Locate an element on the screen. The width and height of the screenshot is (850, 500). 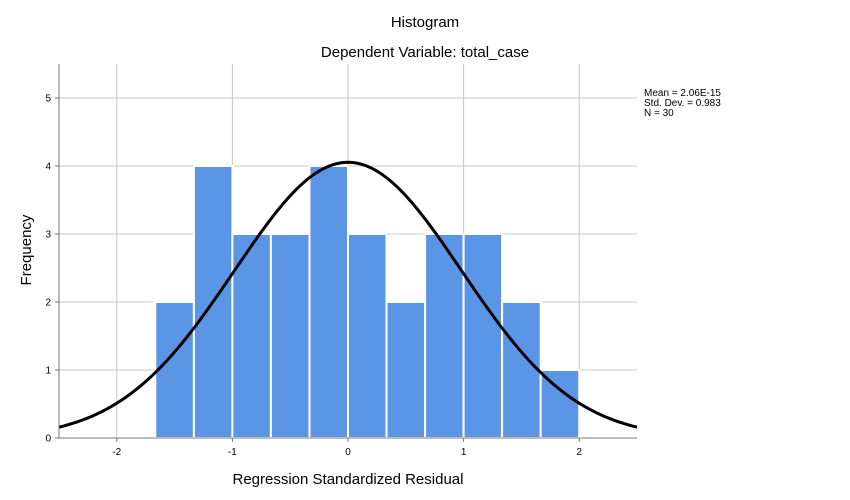
x-axis-title: Regression Standardized Residual is located at coordinates (348, 479).